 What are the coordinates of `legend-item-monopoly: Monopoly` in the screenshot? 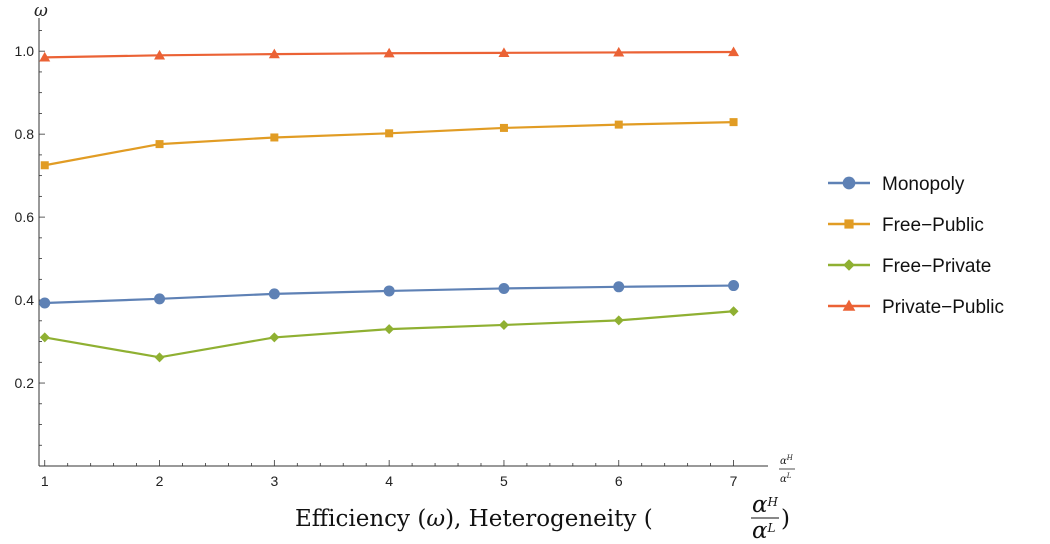 It's located at (896, 184).